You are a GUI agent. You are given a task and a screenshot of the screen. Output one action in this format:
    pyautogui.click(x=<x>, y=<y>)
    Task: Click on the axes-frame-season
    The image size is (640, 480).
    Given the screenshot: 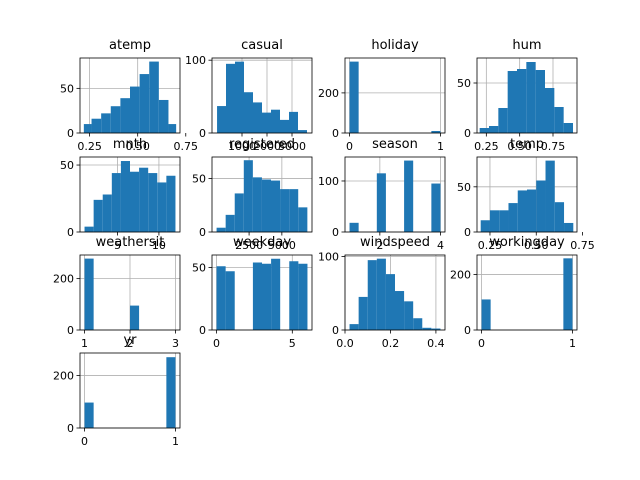 What is the action you would take?
    pyautogui.click(x=395, y=194)
    